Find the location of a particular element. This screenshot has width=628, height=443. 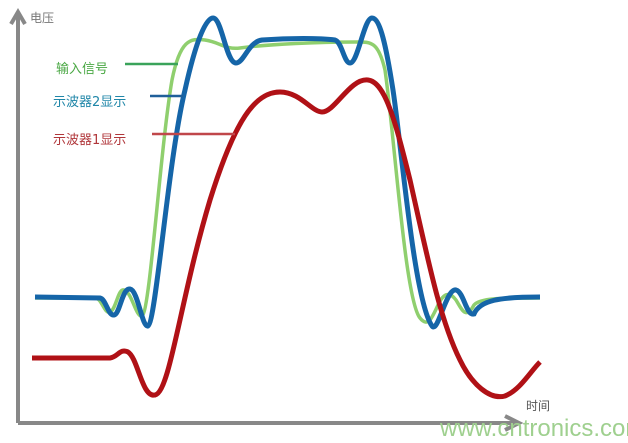

legend-label-input-signal: 输入信号 is located at coordinates (82, 69).